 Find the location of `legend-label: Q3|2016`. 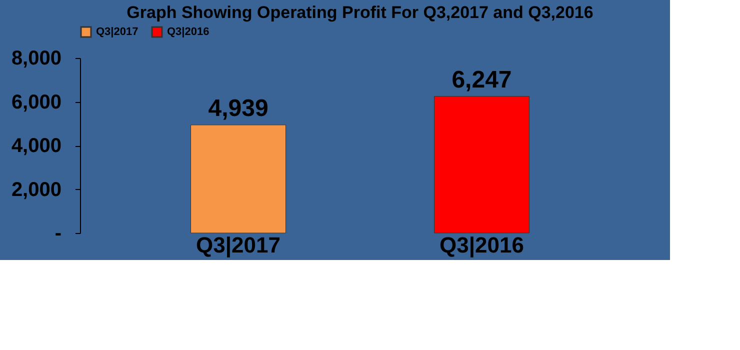

legend-label: Q3|2016 is located at coordinates (188, 32).